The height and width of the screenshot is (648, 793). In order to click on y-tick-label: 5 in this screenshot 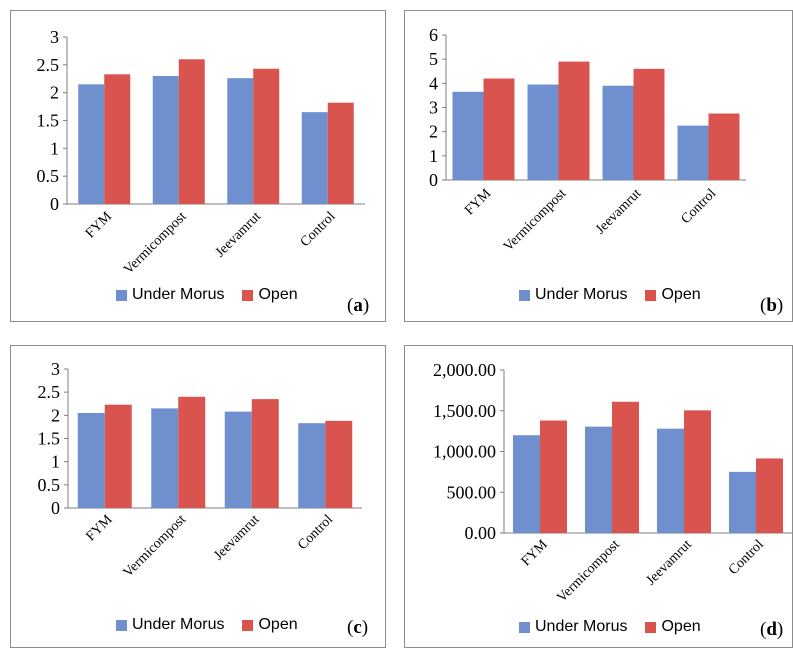, I will do `click(433, 59)`.